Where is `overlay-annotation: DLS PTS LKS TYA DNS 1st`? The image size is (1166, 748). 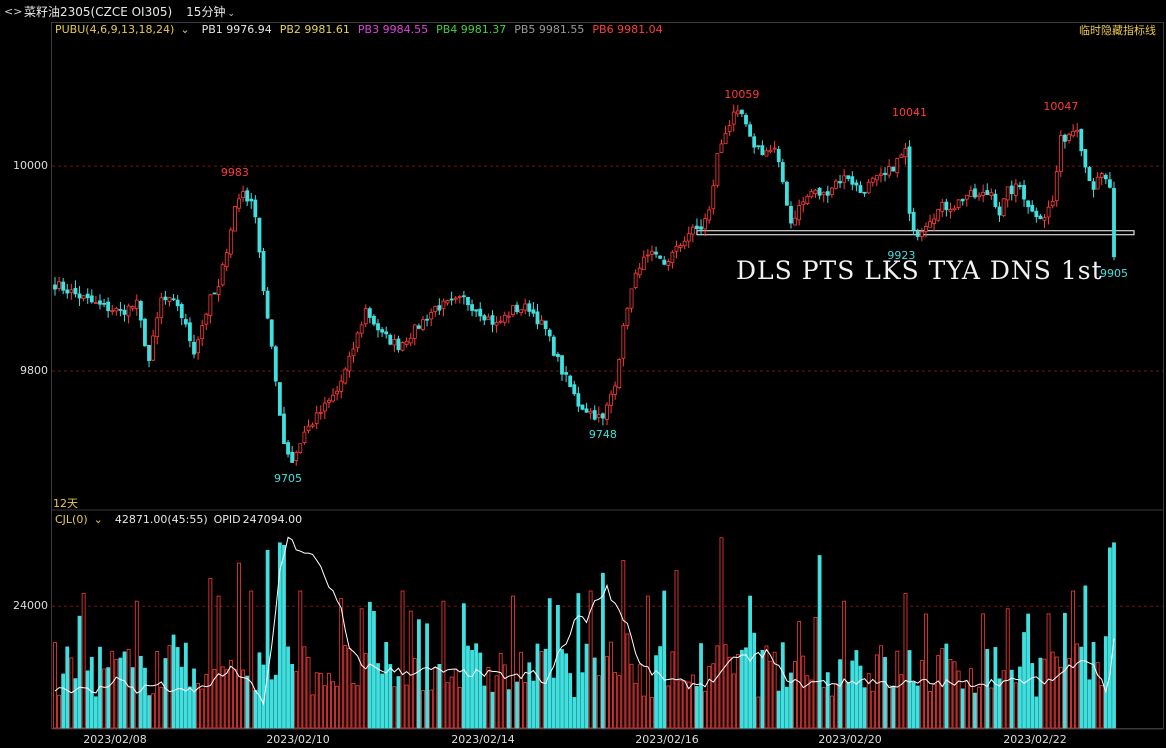 overlay-annotation: DLS PTS LKS TYA DNS 1st is located at coordinates (919, 270).